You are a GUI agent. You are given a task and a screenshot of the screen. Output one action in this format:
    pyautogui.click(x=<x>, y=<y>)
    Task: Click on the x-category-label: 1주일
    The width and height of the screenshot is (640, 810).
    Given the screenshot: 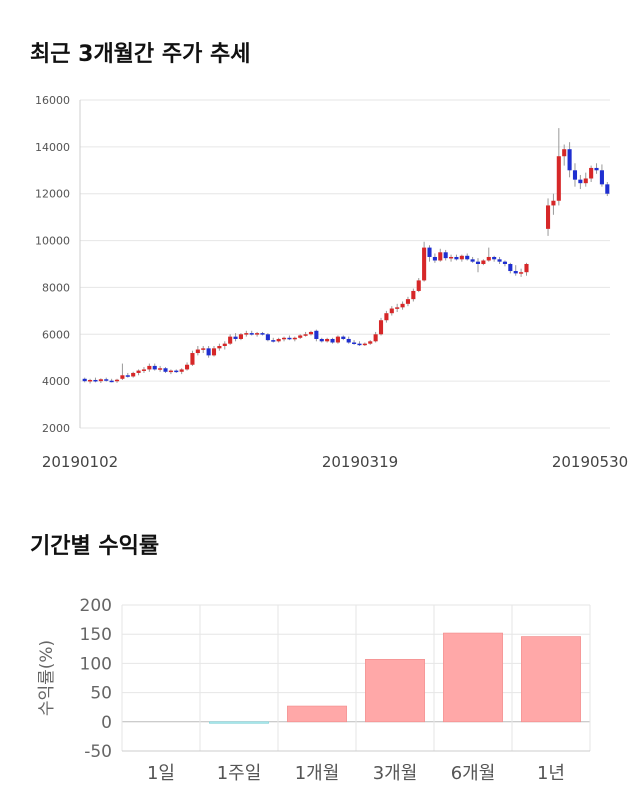 What is the action you would take?
    pyautogui.click(x=239, y=773)
    